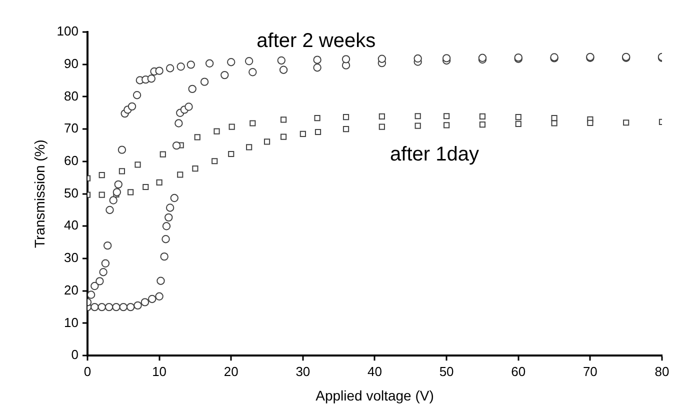 The image size is (676, 415). I want to click on y-tick-label: 40, so click(71, 225).